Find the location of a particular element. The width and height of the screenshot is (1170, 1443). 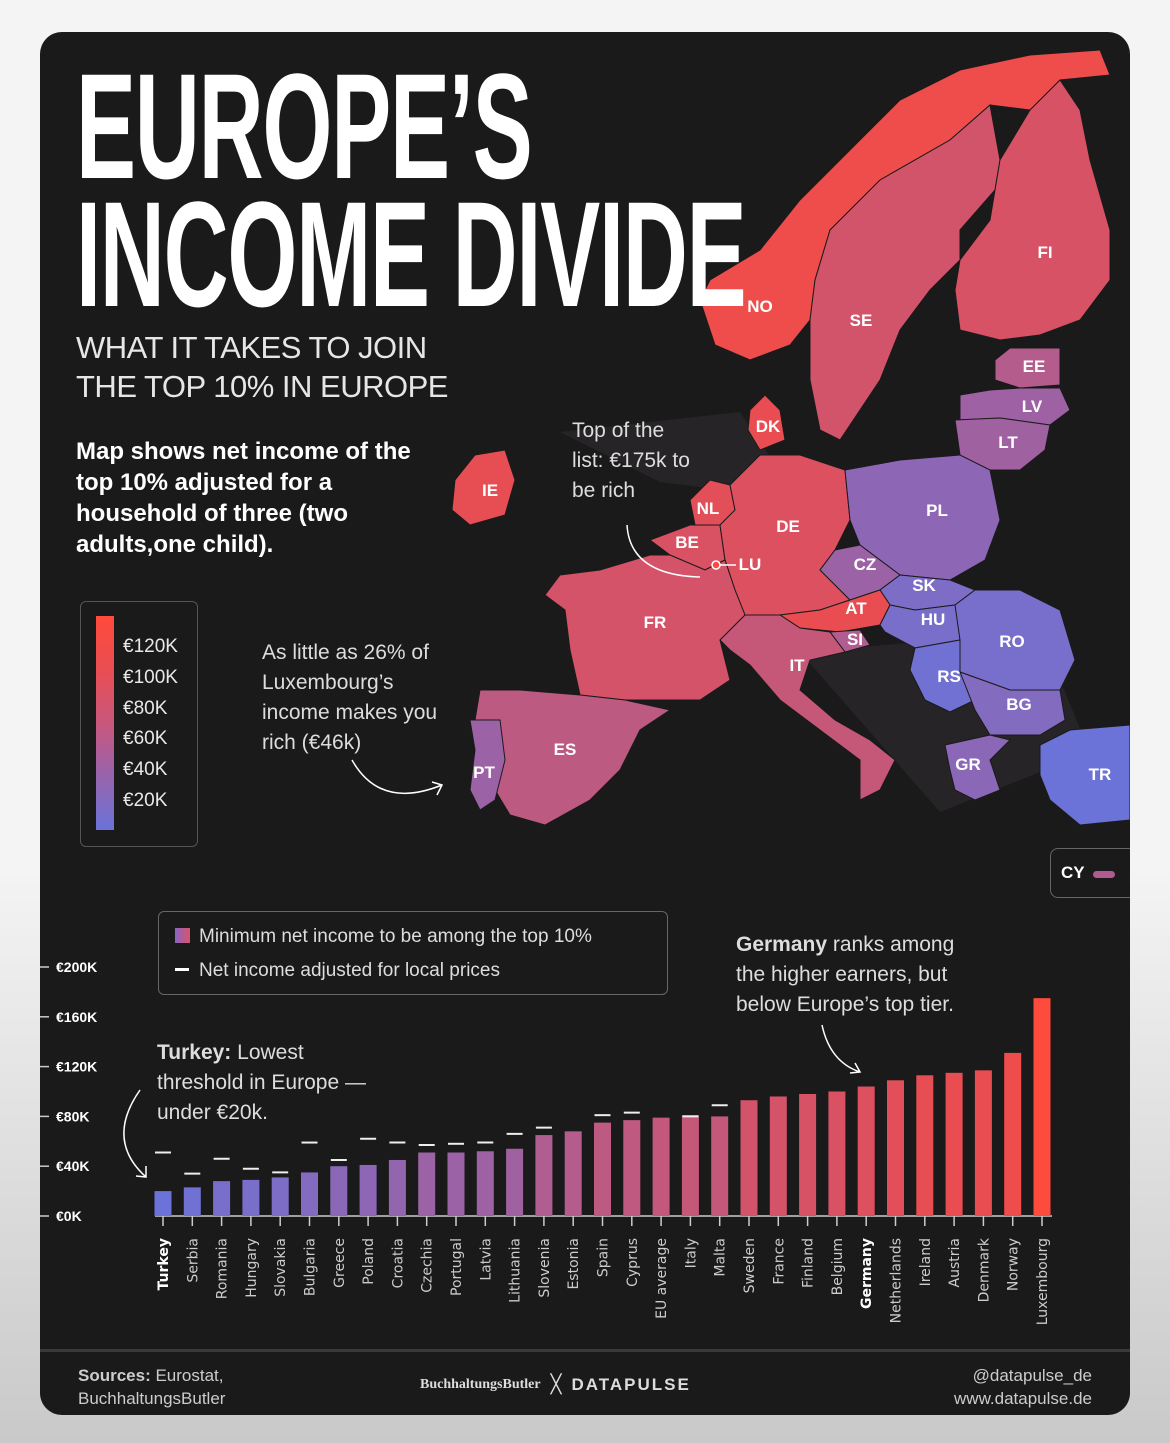

luxembourg-annotation: Top of the list: €175k to be rich is located at coordinates (631, 460).